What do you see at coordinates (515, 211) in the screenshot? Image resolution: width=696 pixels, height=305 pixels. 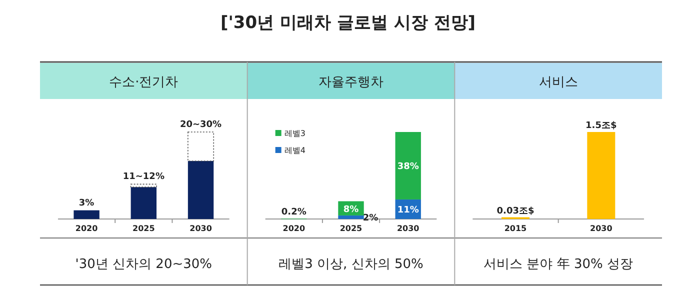 I see `data-label: 0.03조$` at bounding box center [515, 211].